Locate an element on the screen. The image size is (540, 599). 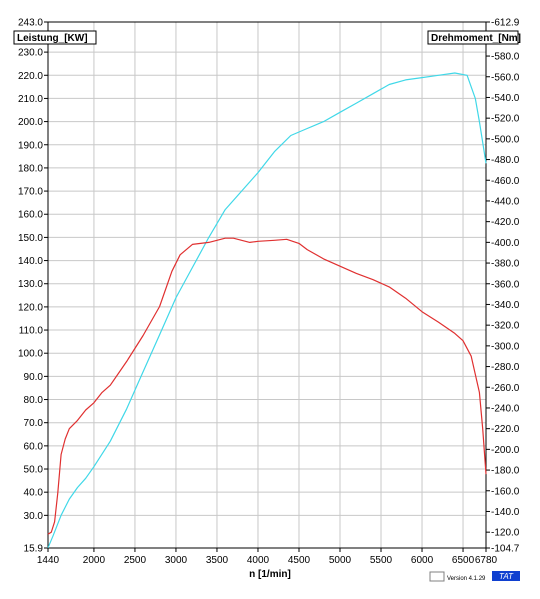
x-tick-label: 4000 is located at coordinates (258, 560).